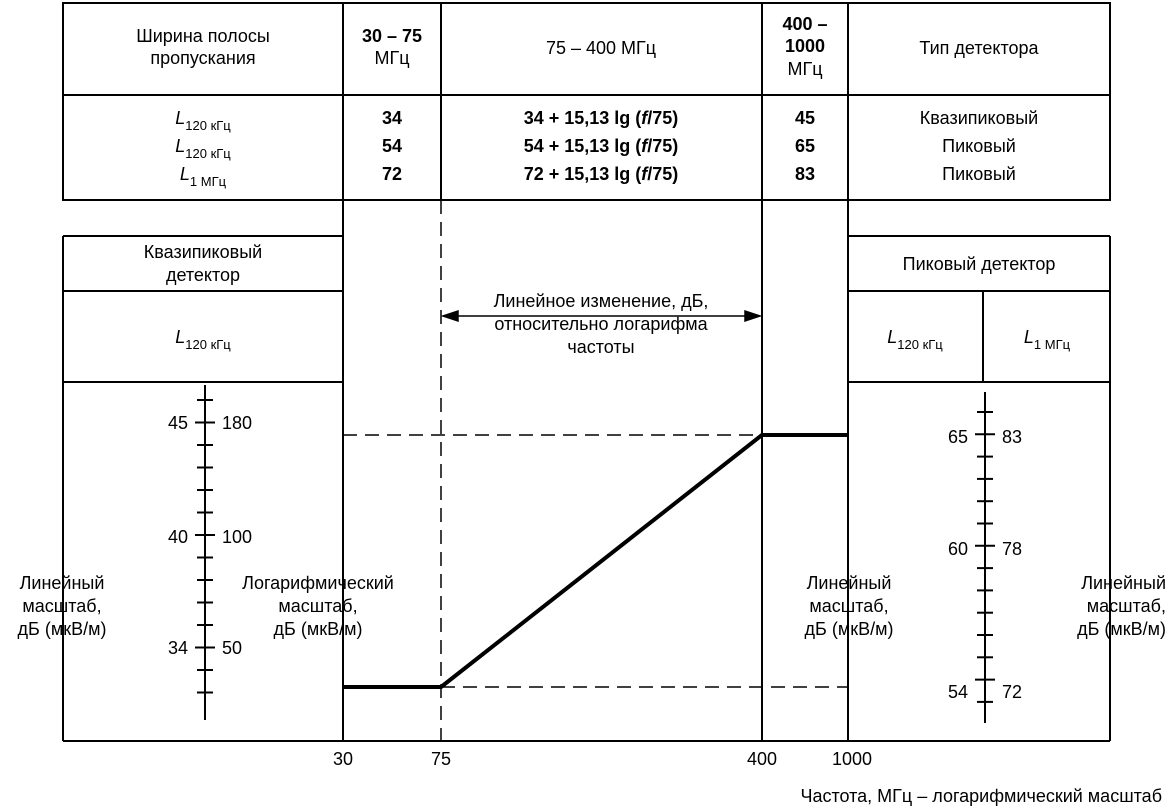 This screenshot has width=1169, height=808. Describe the element at coordinates (1012, 692) in the screenshot. I see `right-scale-uv-label: 72` at that location.